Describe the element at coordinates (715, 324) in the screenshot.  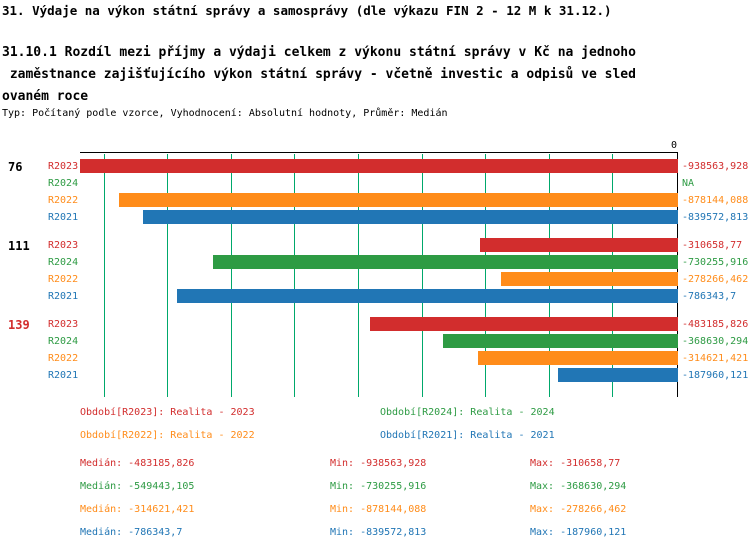
I see `value-label: -483185,826` at that location.